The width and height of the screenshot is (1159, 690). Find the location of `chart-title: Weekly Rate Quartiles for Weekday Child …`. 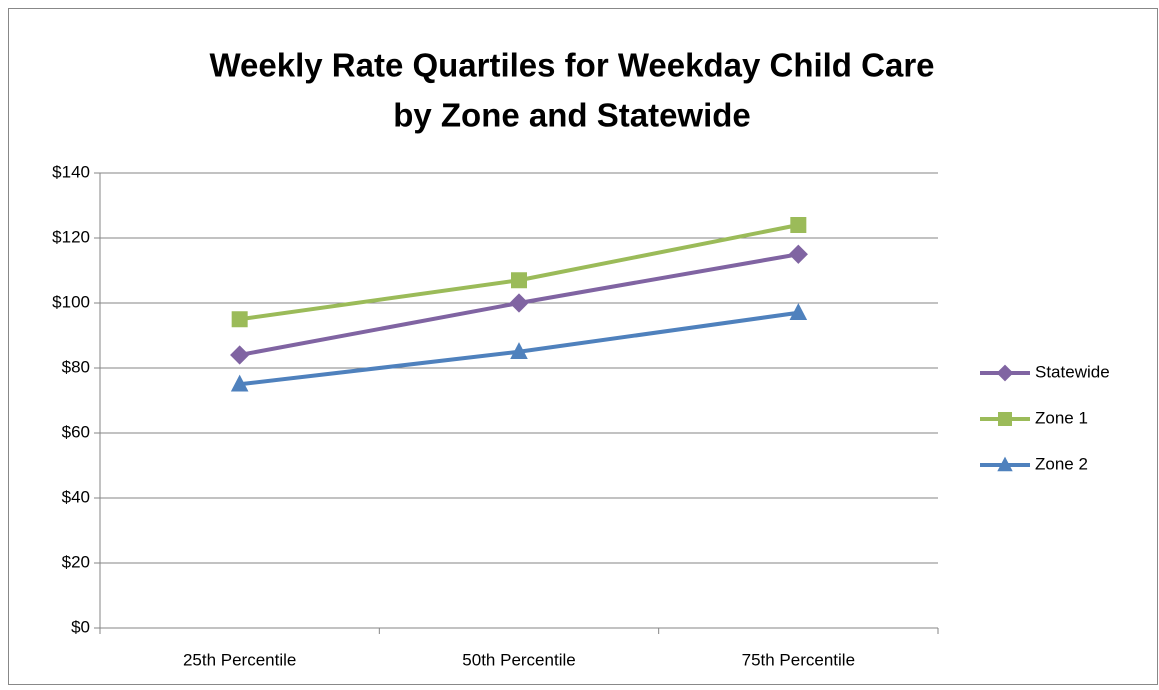

chart-title: Weekly Rate Quartiles for Weekday Child … is located at coordinates (571, 65).